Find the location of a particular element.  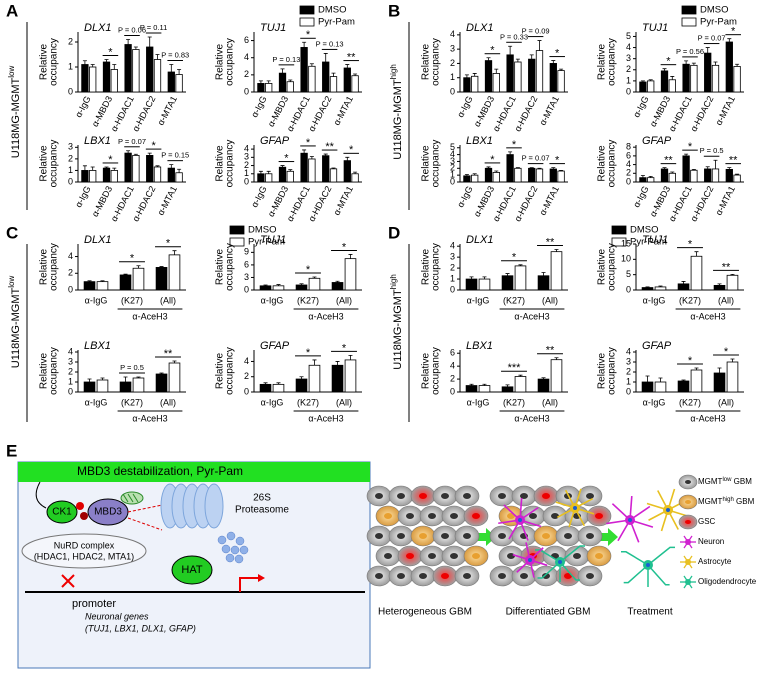

y-tick-label: 1 is located at coordinates (452, 278).